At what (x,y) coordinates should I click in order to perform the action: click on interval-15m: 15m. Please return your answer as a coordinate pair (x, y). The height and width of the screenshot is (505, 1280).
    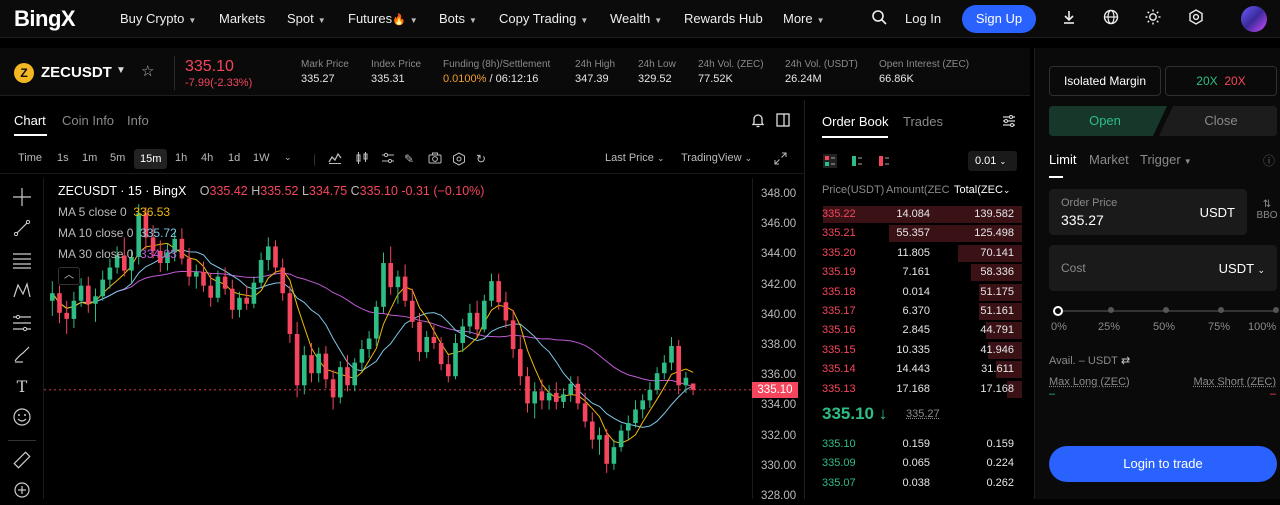
    Looking at the image, I should click on (150, 159).